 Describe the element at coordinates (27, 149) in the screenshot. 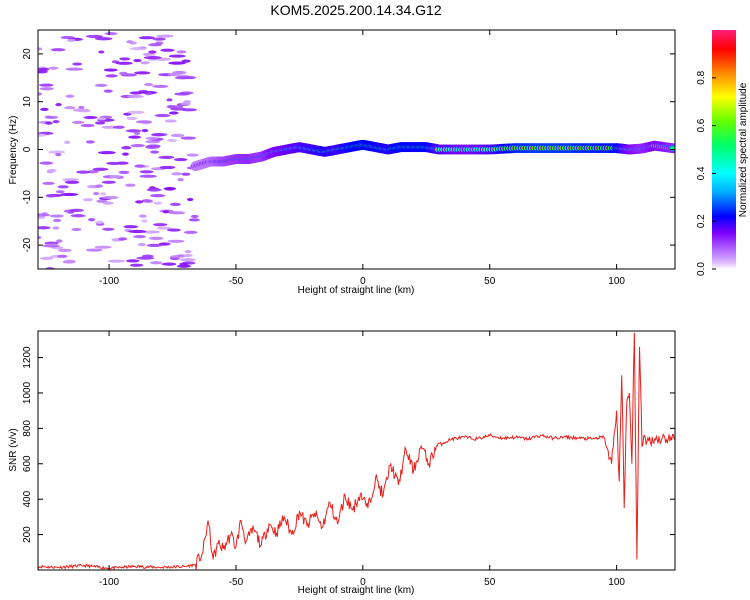

I see `spectrogram-ytick-label: 0` at that location.